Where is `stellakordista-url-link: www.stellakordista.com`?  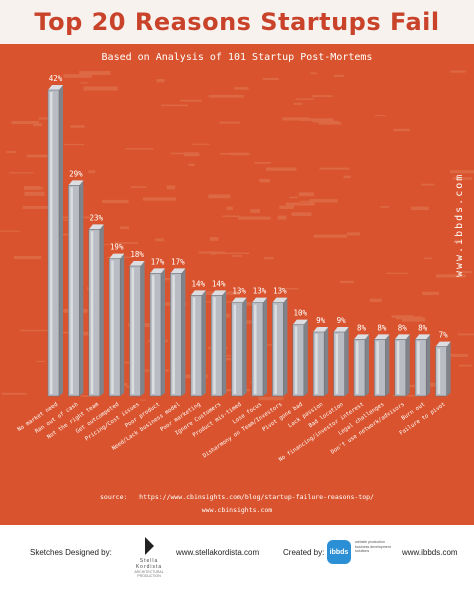
stellakordista-url-link: www.stellakordista.com is located at coordinates (218, 552).